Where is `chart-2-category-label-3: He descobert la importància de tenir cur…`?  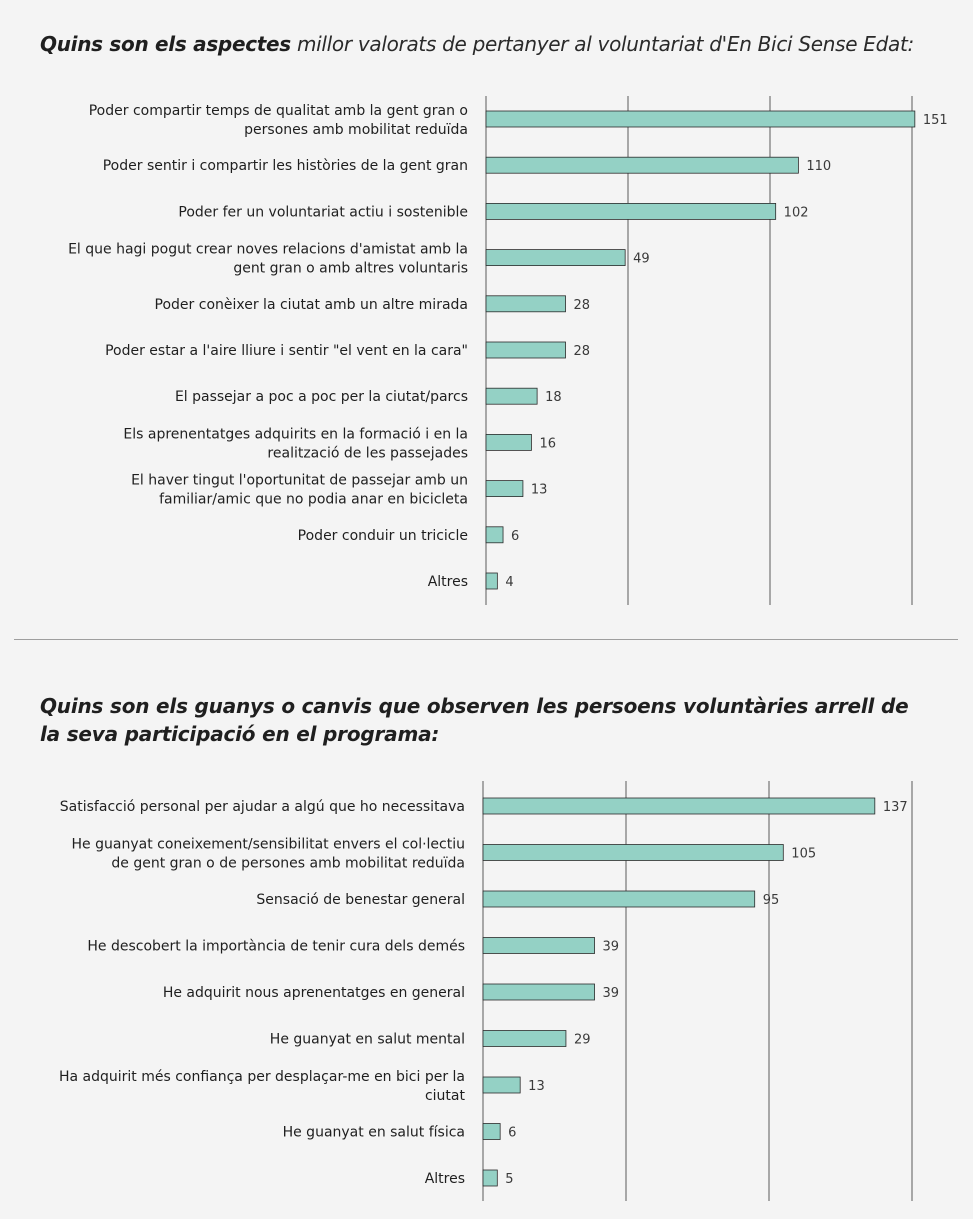
chart-2-category-label-3: He descobert la importància de tenir cur… is located at coordinates (276, 947).